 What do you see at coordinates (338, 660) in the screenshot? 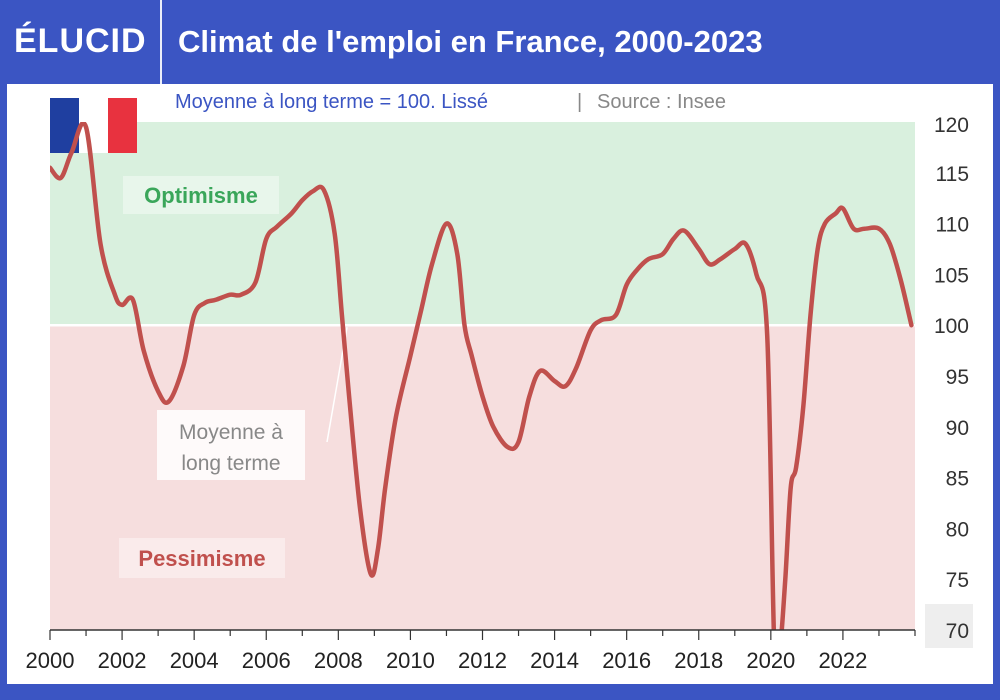
I see `x-tick-2008: 2008` at bounding box center [338, 660].